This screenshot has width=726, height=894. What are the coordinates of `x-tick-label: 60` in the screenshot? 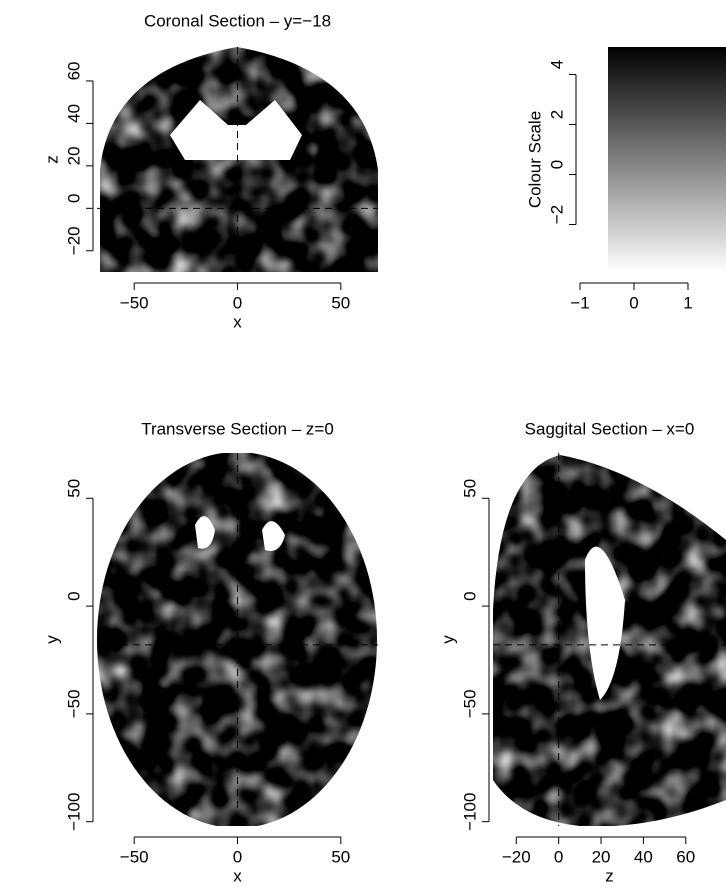 It's located at (685, 856).